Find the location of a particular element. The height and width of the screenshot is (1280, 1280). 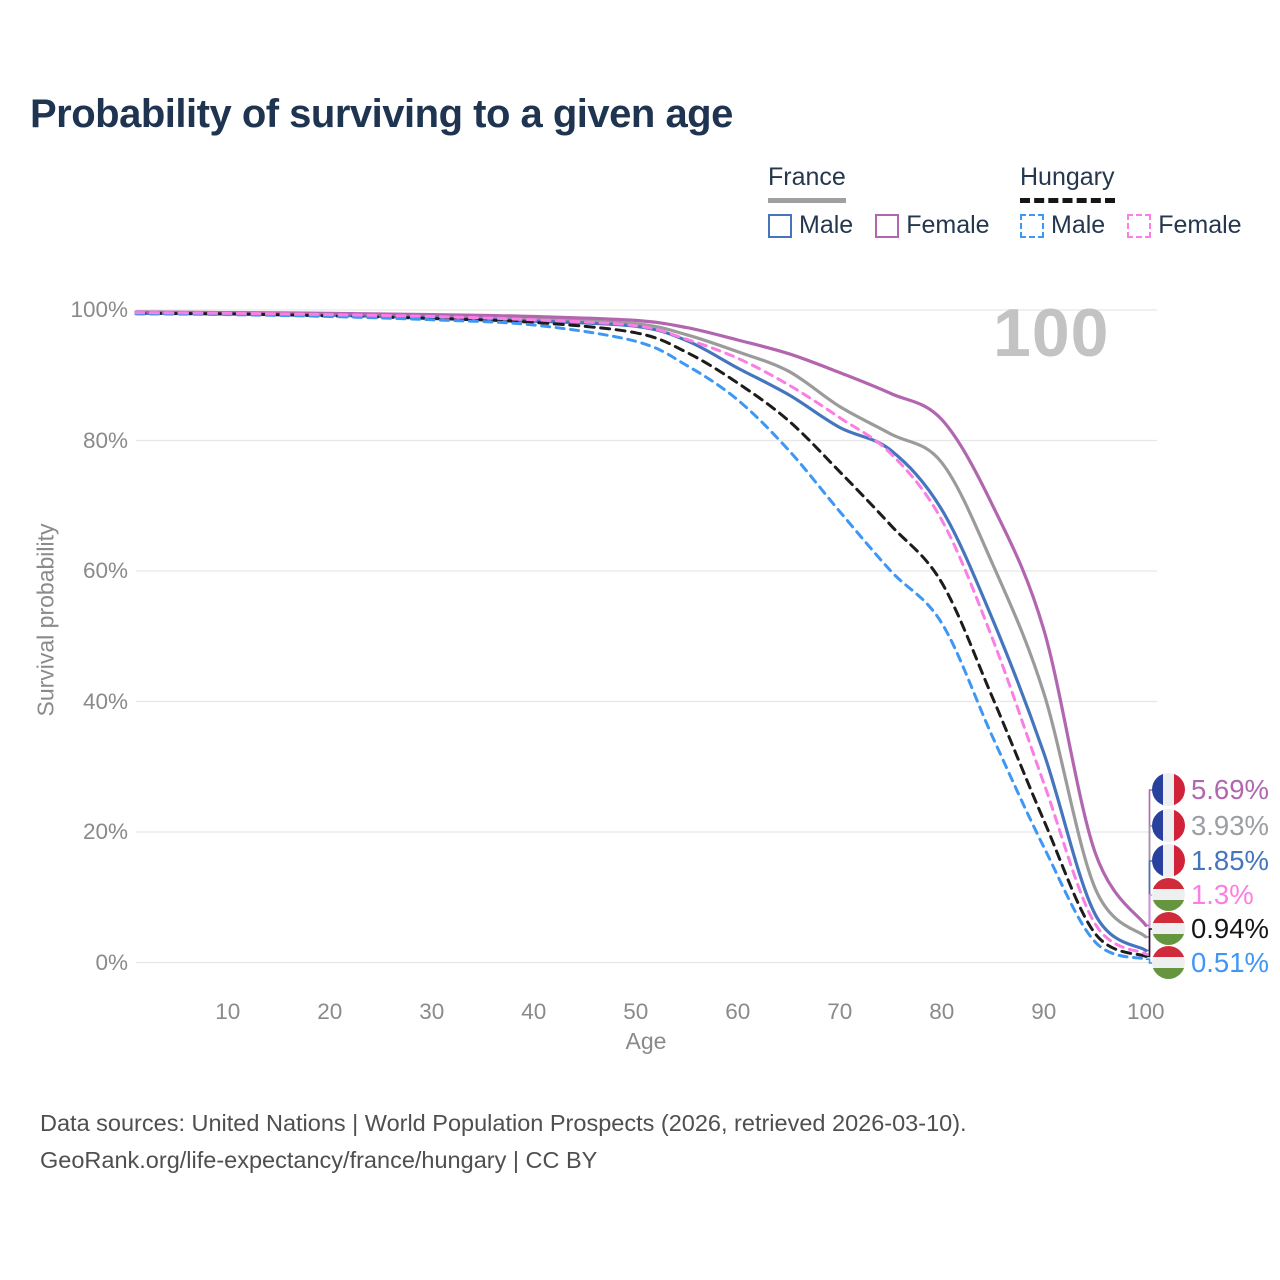

end-value-text: 1.3% is located at coordinates (1222, 894).